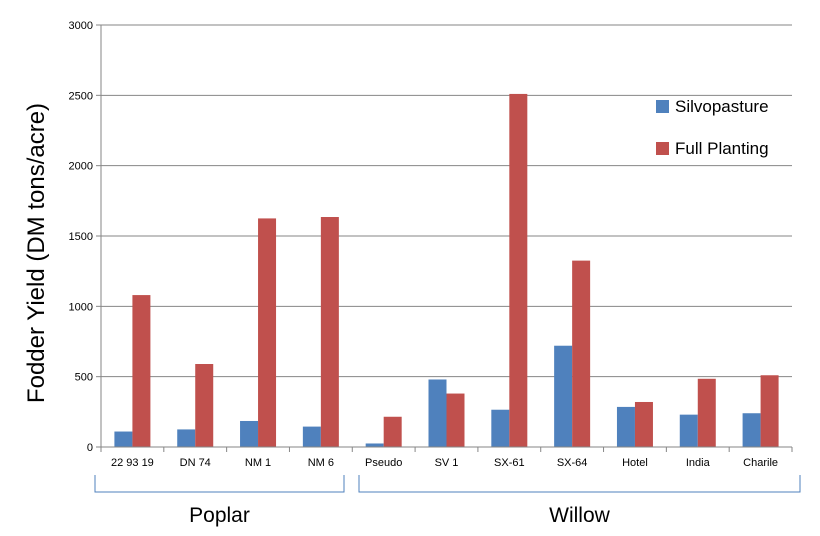 This screenshot has height=536, width=820. I want to click on x-tick-label: SV 1, so click(447, 463).